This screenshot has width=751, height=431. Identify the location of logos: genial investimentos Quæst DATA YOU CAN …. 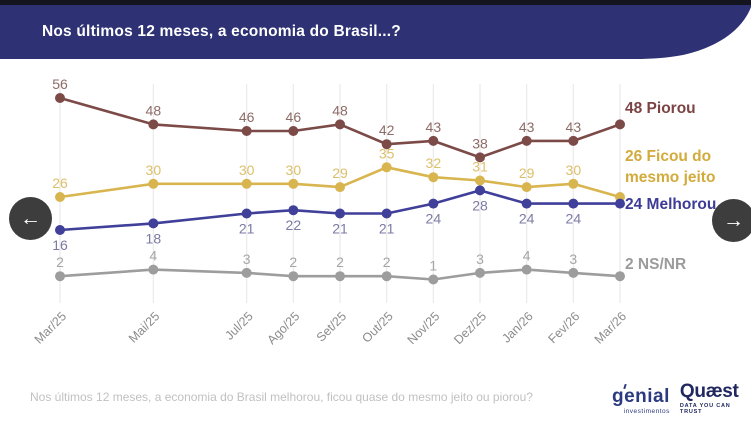
(681, 398).